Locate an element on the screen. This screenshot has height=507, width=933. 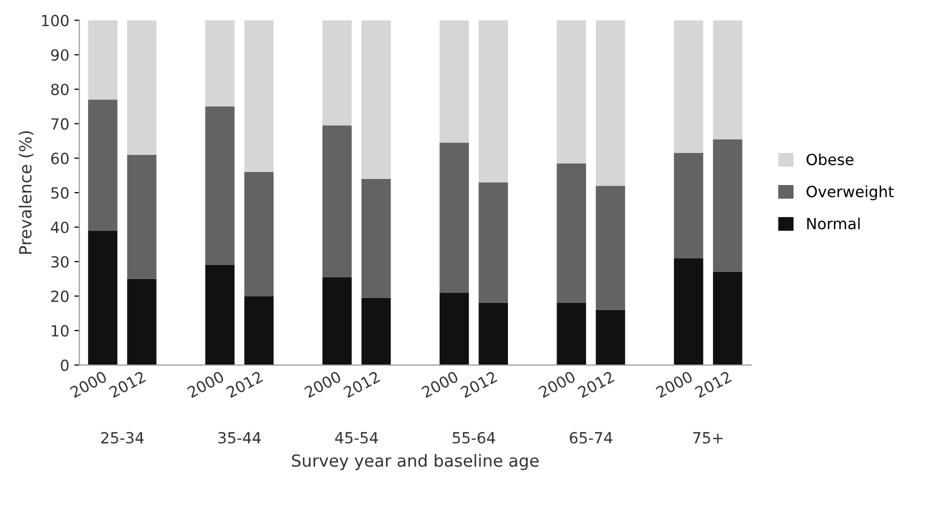
text: 65-74 is located at coordinates (591, 438).